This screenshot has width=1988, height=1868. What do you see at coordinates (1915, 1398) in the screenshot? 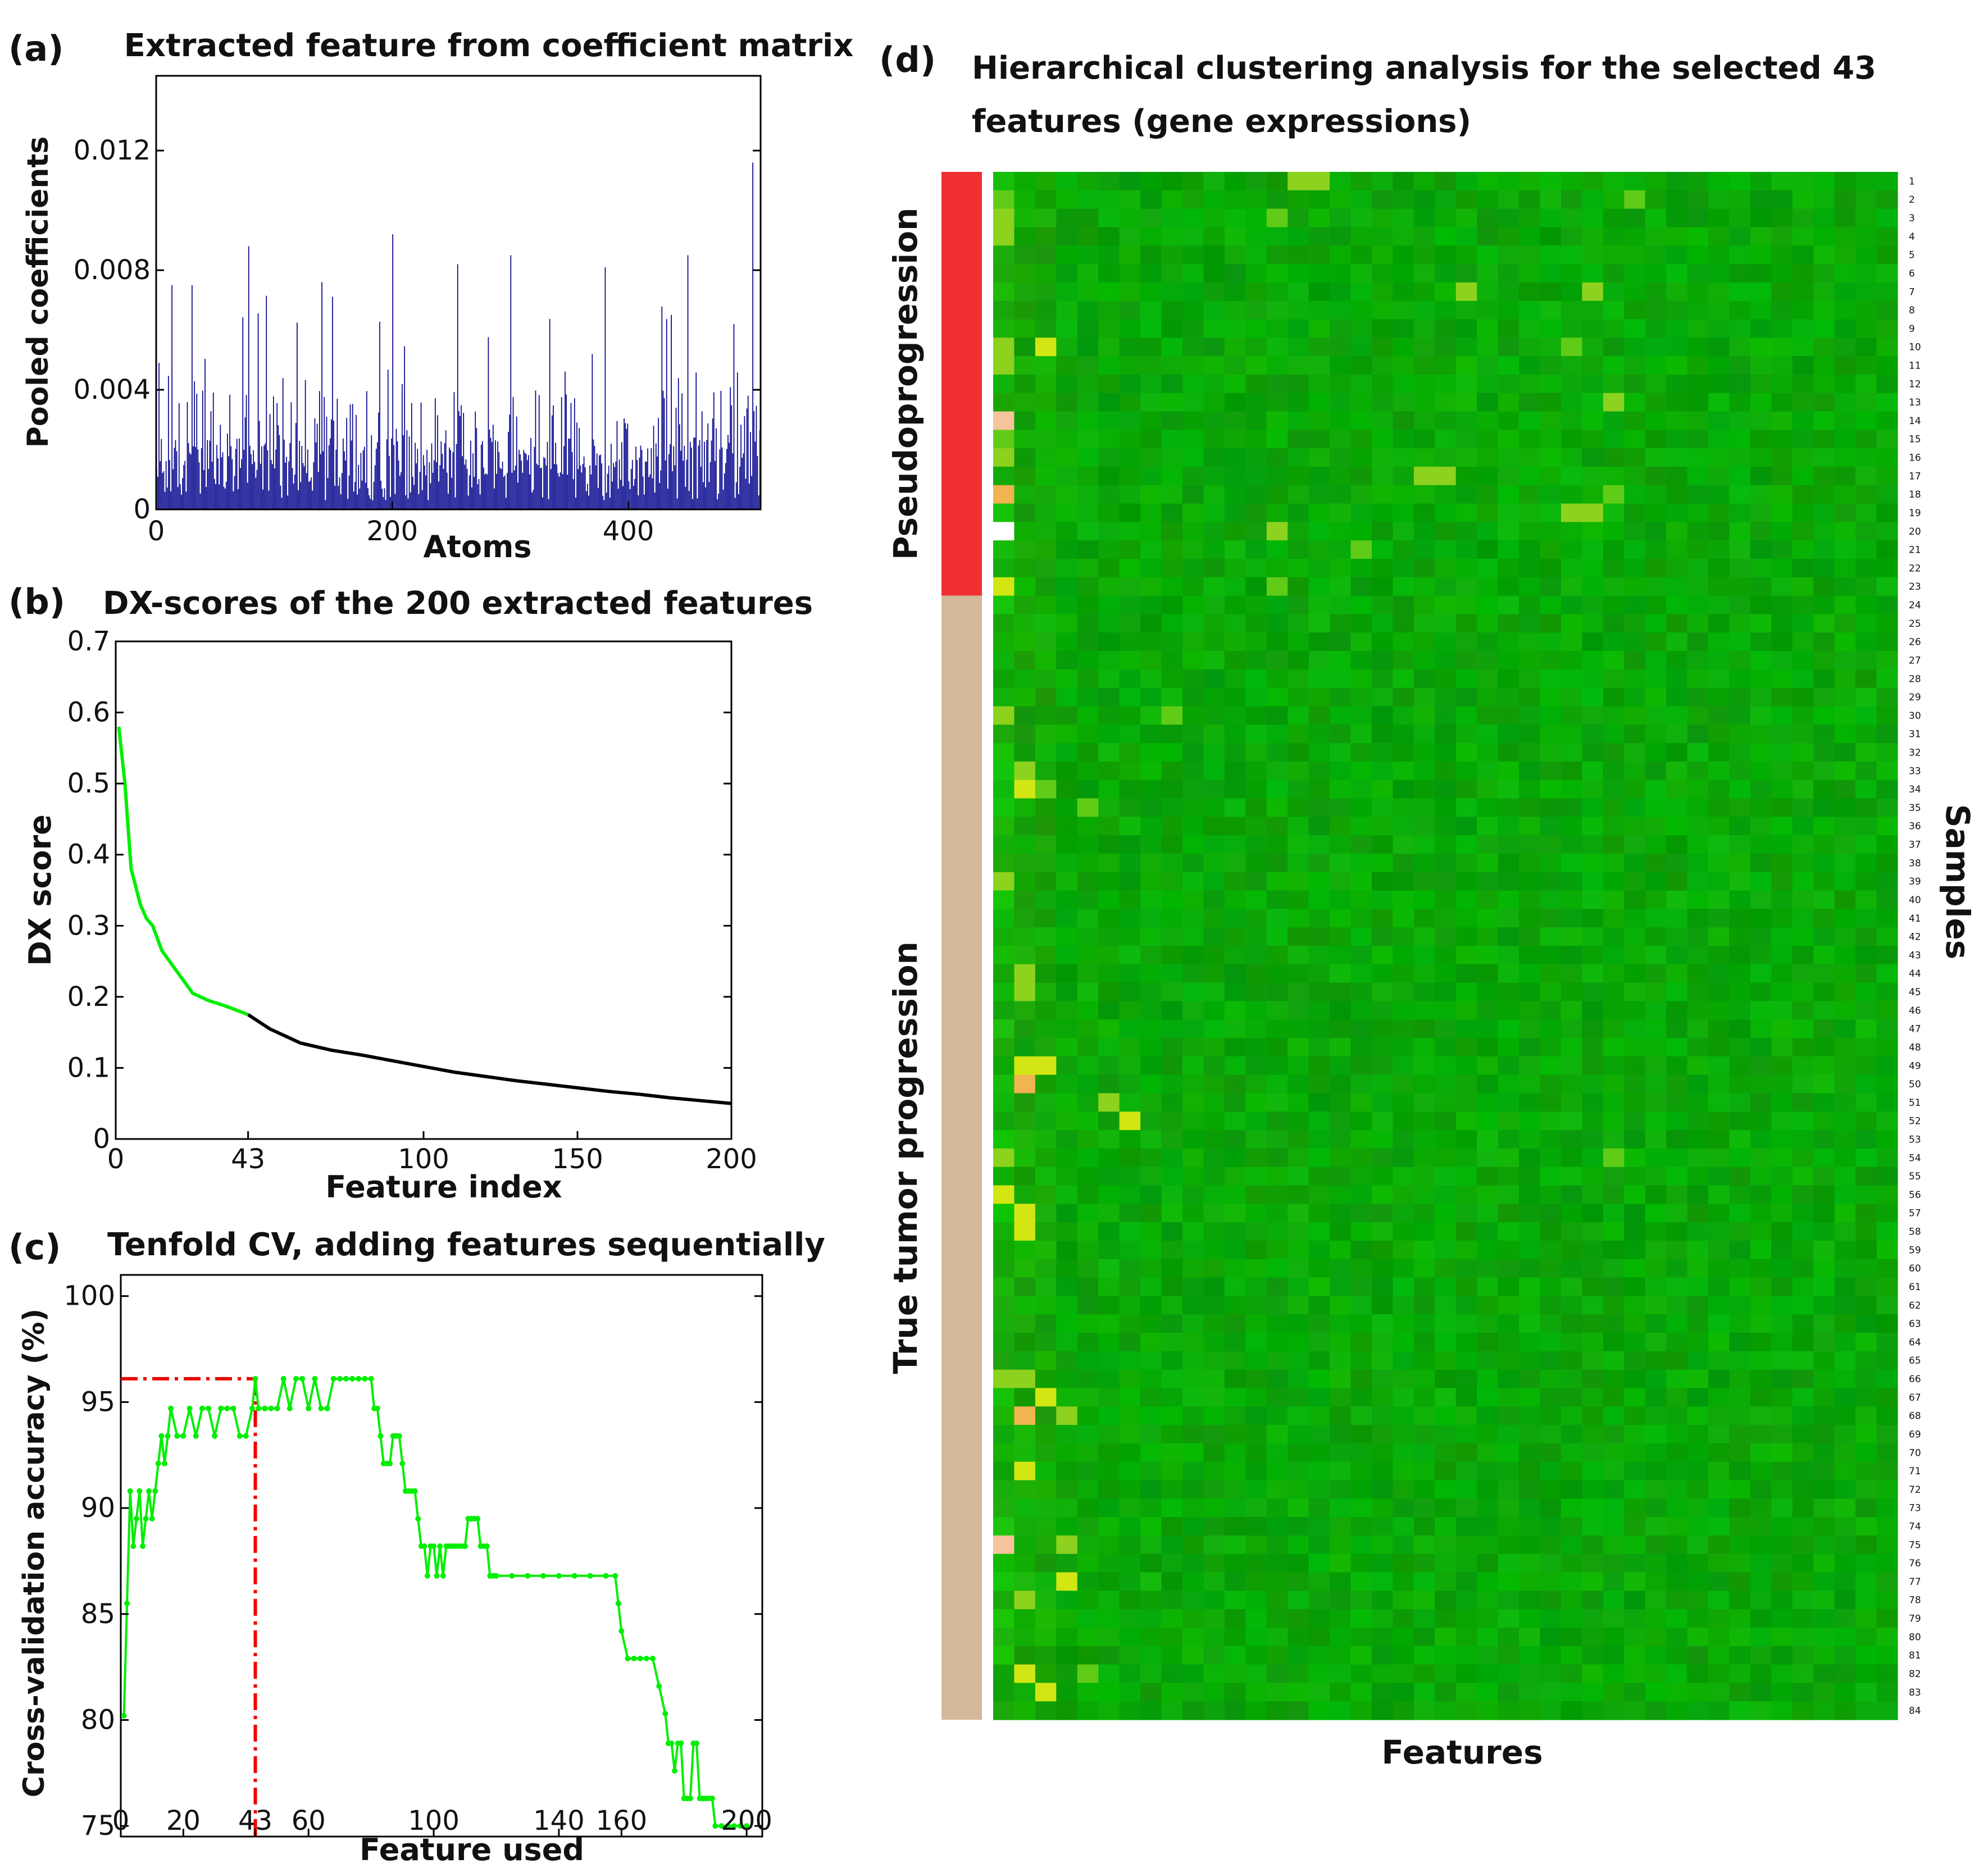
I see `row-label: 67` at bounding box center [1915, 1398].